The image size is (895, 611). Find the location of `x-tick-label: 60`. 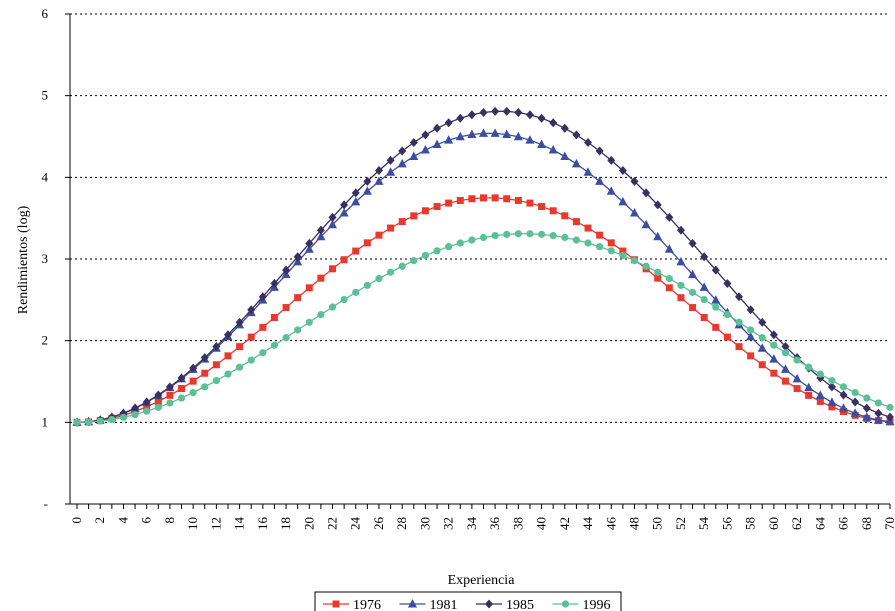

x-tick-label: 60 is located at coordinates (773, 523).